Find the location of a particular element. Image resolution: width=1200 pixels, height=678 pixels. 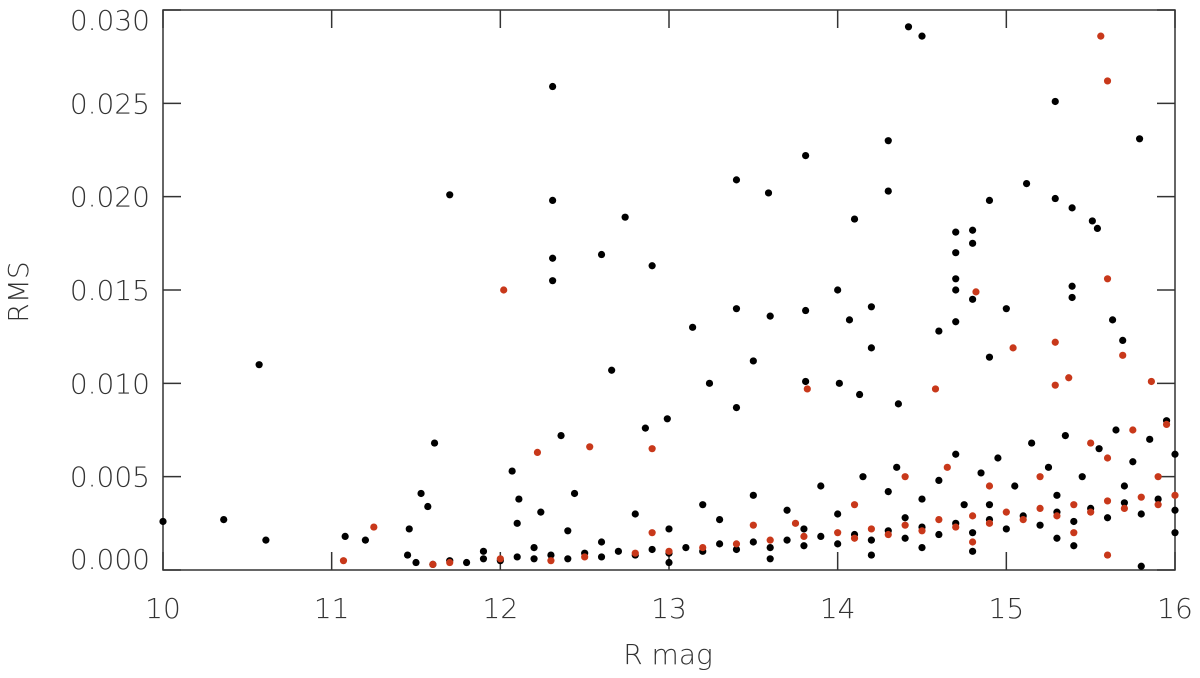

x-tick-label: 16 is located at coordinates (1175, 608).